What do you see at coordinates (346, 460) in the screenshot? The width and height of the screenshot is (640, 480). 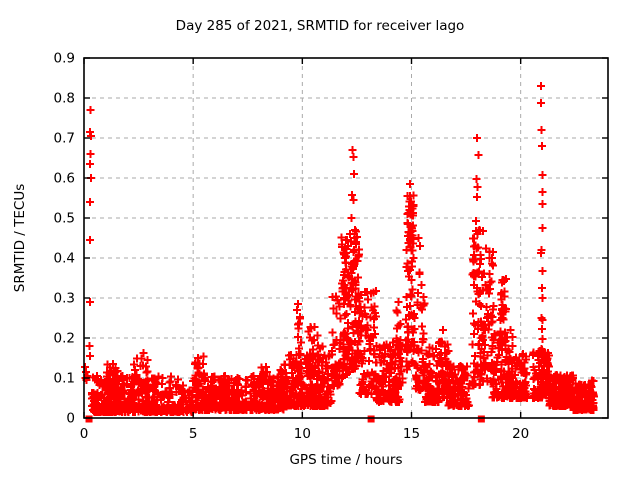 I see `x-axis-label: GPS time / hours` at bounding box center [346, 460].